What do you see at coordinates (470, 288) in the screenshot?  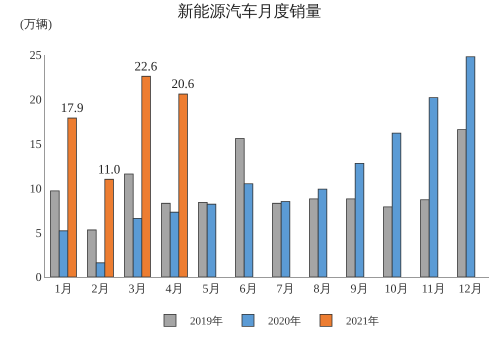 I see `x-tick-label: 12月` at bounding box center [470, 288].